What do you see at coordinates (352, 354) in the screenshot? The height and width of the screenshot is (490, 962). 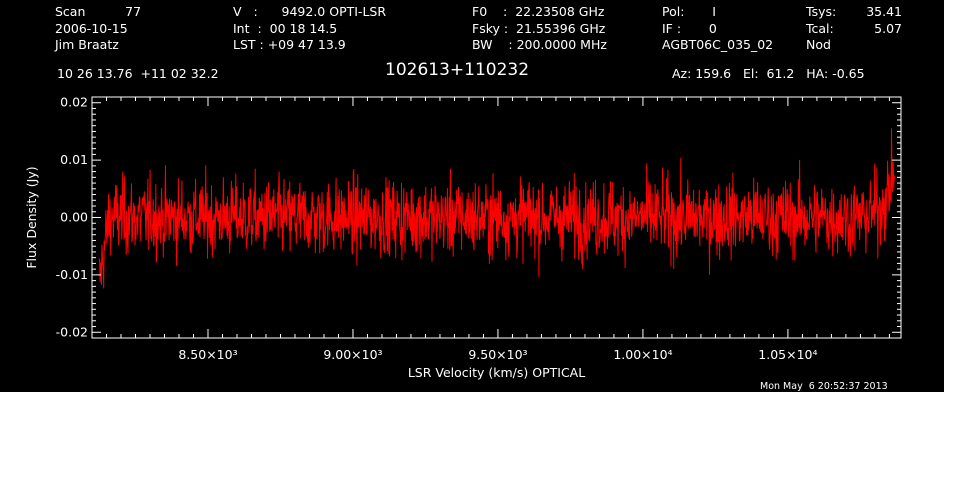 I see `x-tick-label: 9.00×10³` at bounding box center [352, 354].